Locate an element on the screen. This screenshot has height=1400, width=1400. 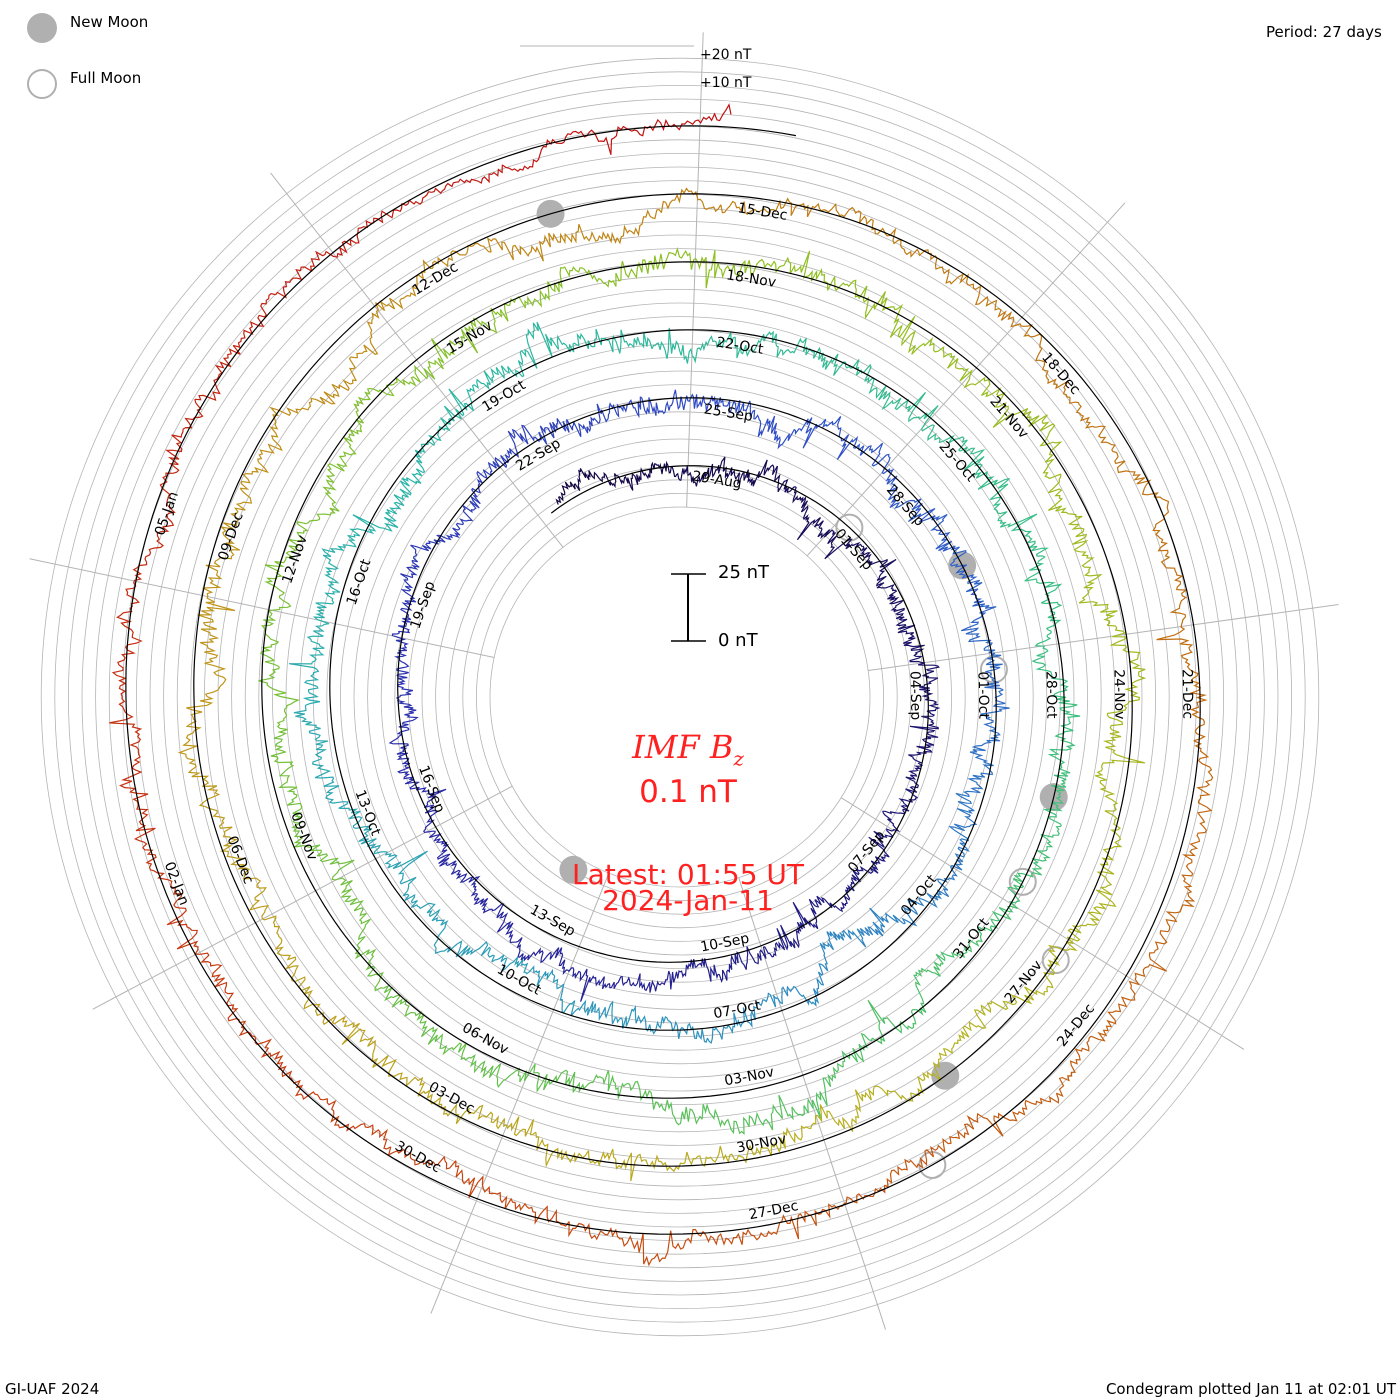
grid-circle is located at coordinates (680, 697).